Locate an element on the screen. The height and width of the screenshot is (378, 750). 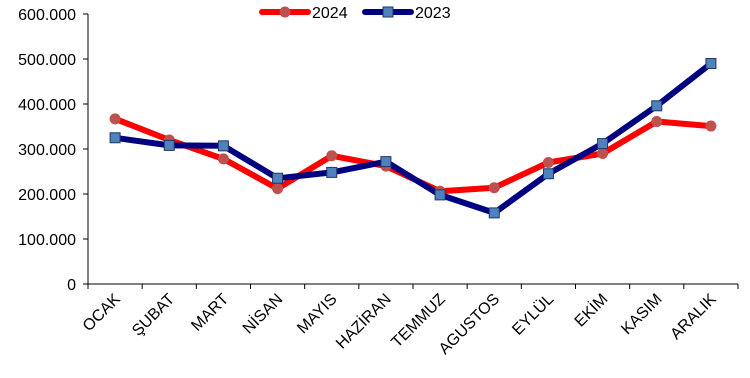
x-tick-label: MART is located at coordinates (210, 313).